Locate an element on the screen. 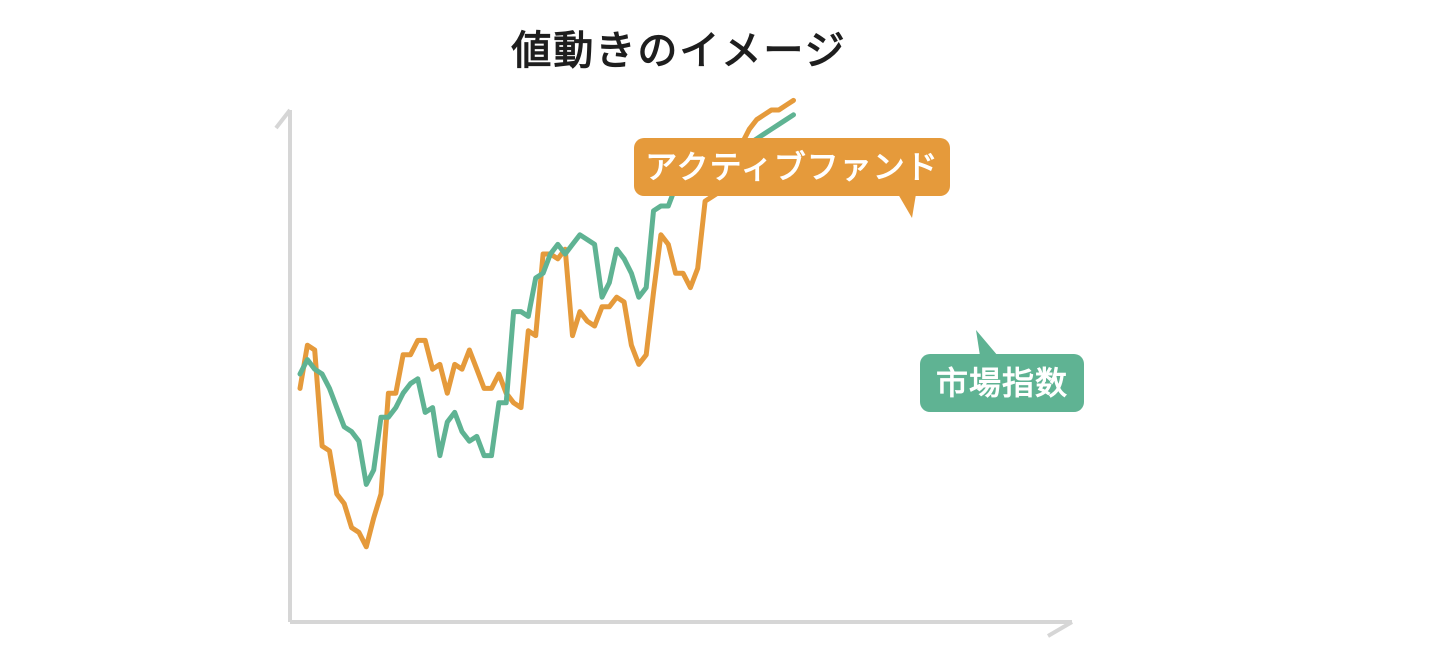 This screenshot has width=1438, height=658. callout-market-index-label: 市場指数 is located at coordinates (1002, 383).